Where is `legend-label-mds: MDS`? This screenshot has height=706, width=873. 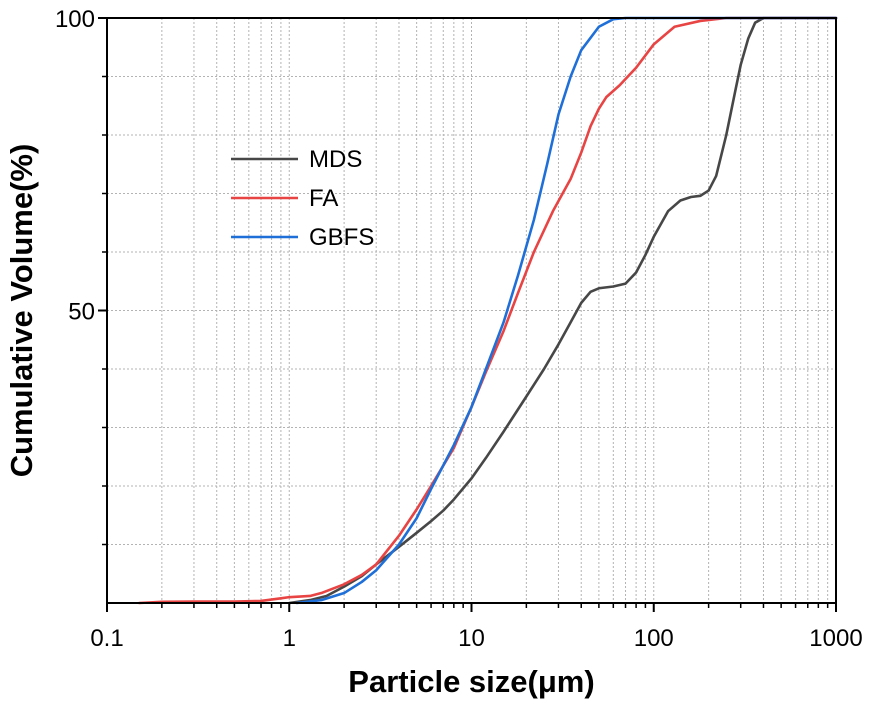 legend-label-mds: MDS is located at coordinates (335, 159).